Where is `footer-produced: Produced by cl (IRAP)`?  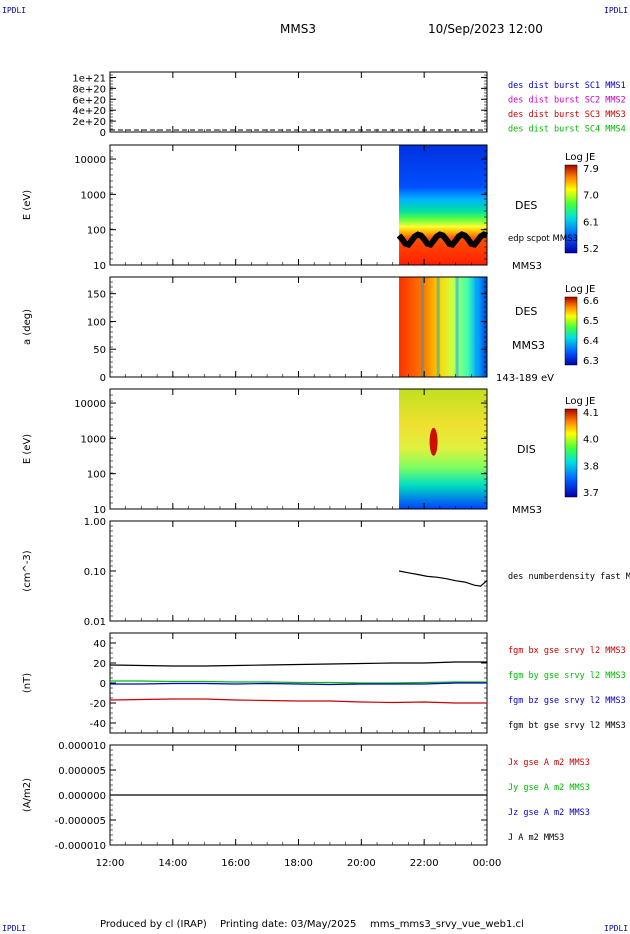 footer-produced: Produced by cl (IRAP) is located at coordinates (153, 924).